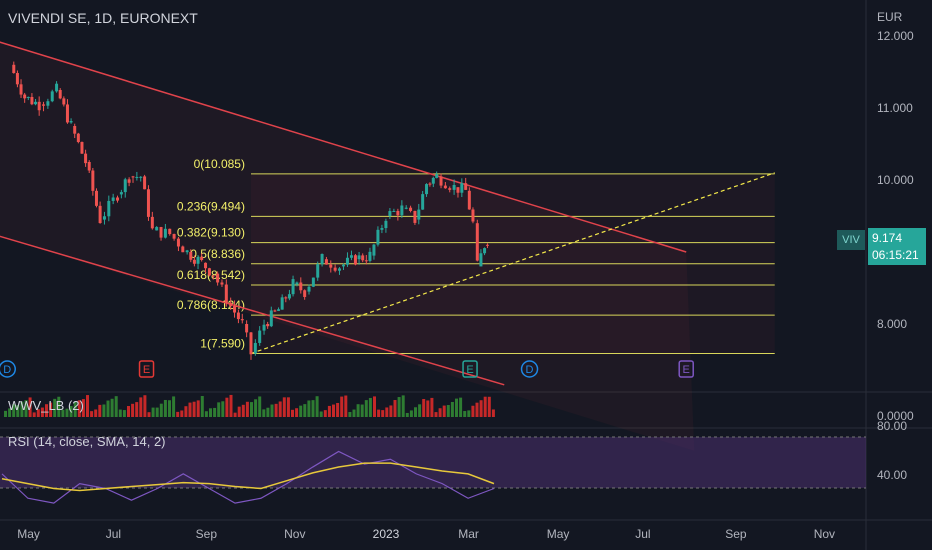  Describe the element at coordinates (211, 206) in the screenshot. I see `fib-level-label: 0.236(9.494)` at that location.